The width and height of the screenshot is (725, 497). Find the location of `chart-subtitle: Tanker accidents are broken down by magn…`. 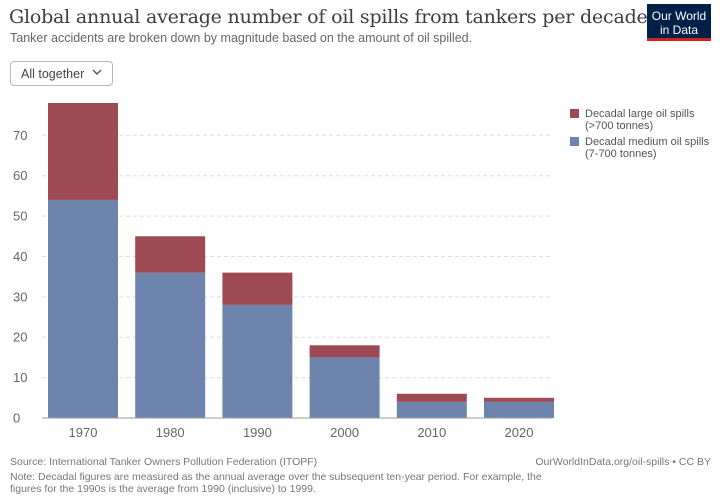

chart-subtitle: Tanker accidents are broken down by magn… is located at coordinates (241, 38).